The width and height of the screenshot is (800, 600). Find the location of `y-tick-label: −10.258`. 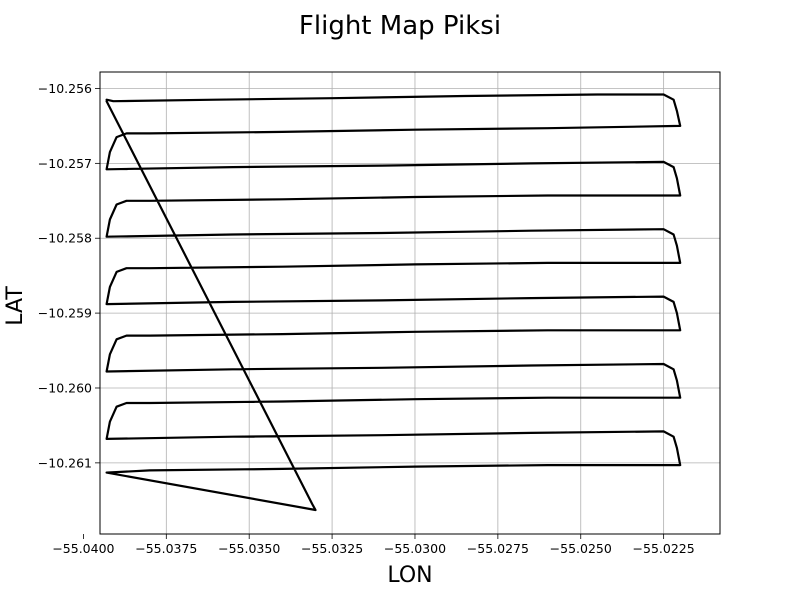

y-tick-label: −10.258 is located at coordinates (65, 238).